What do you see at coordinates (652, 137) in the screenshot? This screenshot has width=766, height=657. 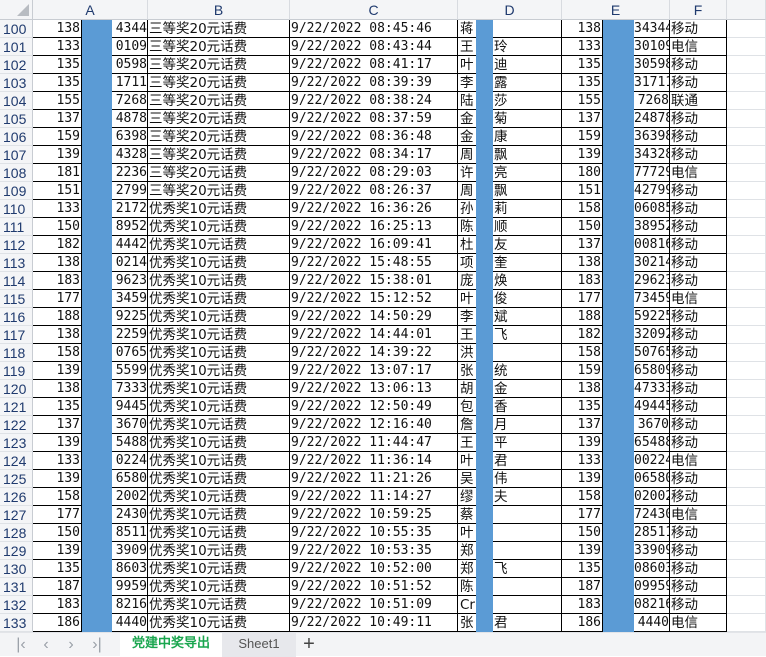 I see `cell-e-suffix: 36398` at bounding box center [652, 137].